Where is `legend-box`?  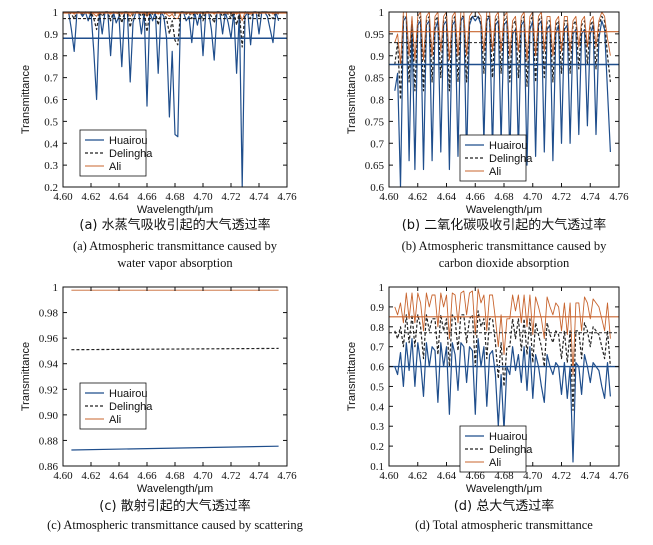 legend-box is located at coordinates (113, 406).